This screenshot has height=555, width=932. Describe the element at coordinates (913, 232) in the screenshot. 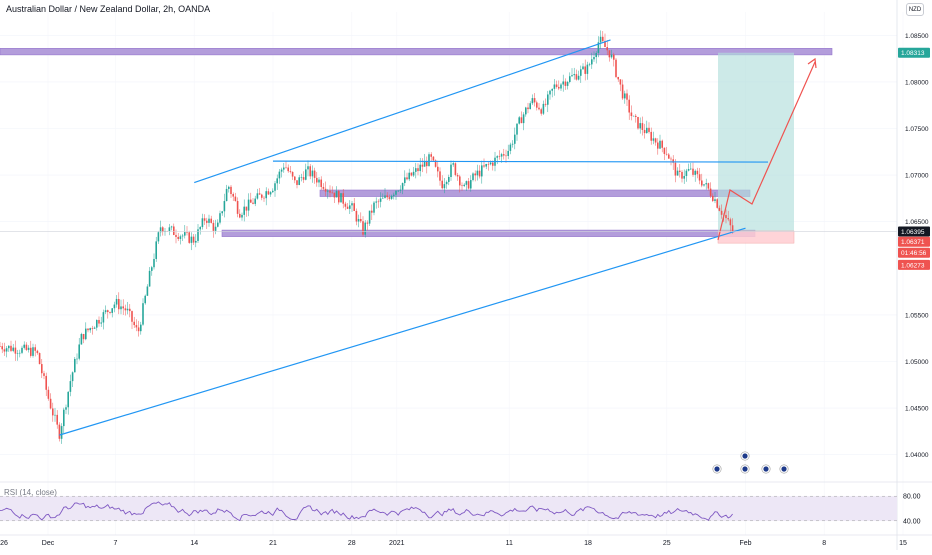

I see `price-badge-label: 1.06395` at that location.